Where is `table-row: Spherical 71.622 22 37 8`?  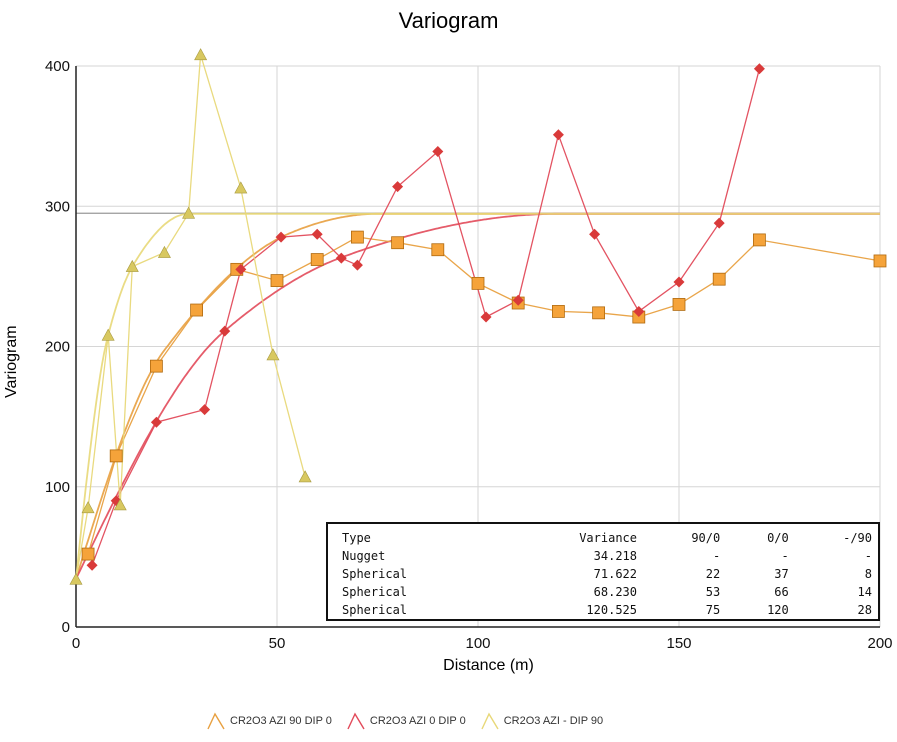
table-row: Spherical 71.622 22 37 8 is located at coordinates (603, 574).